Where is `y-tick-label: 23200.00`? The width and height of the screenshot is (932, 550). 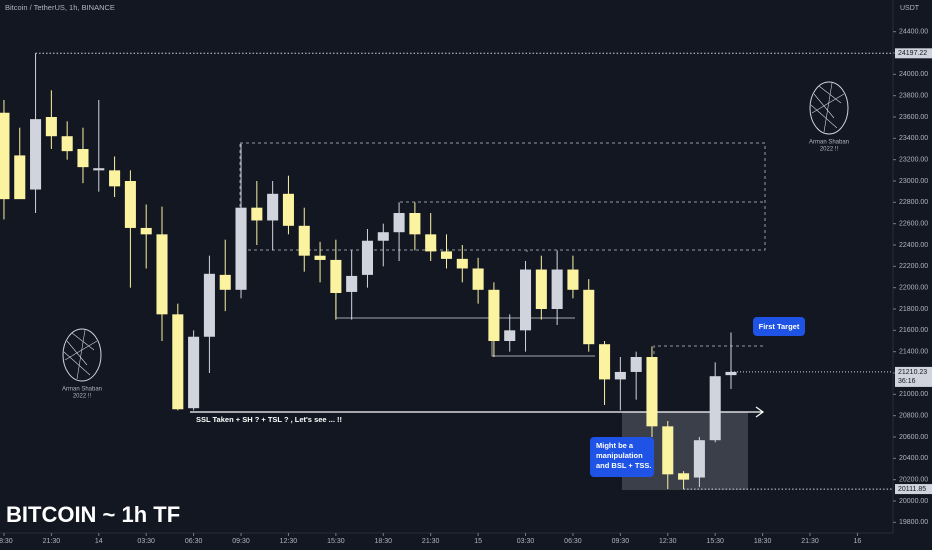
y-tick-label: 23200.00 is located at coordinates (913, 160).